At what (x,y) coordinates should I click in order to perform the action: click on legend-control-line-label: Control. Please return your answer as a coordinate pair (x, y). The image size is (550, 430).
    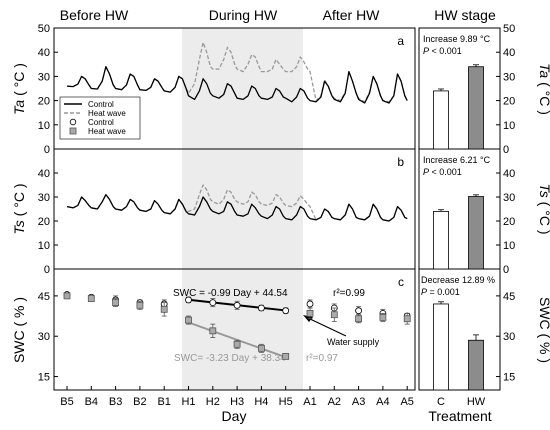
    Looking at the image, I should click on (101, 104).